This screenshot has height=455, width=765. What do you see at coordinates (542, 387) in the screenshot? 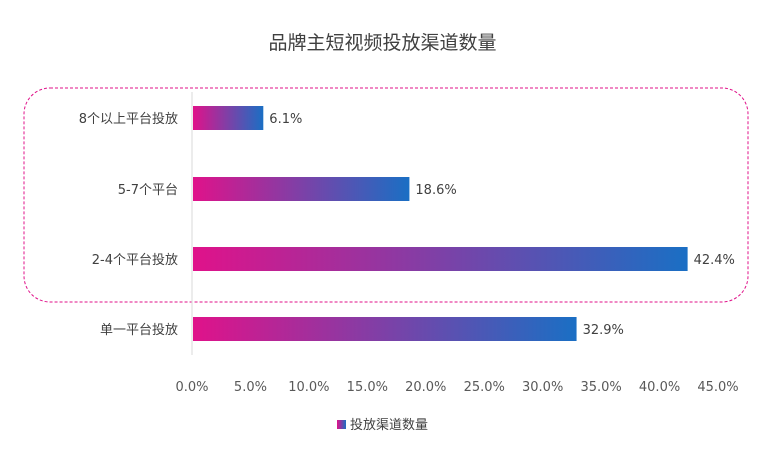
I see `x-tick-label: 30.0%` at bounding box center [542, 387].